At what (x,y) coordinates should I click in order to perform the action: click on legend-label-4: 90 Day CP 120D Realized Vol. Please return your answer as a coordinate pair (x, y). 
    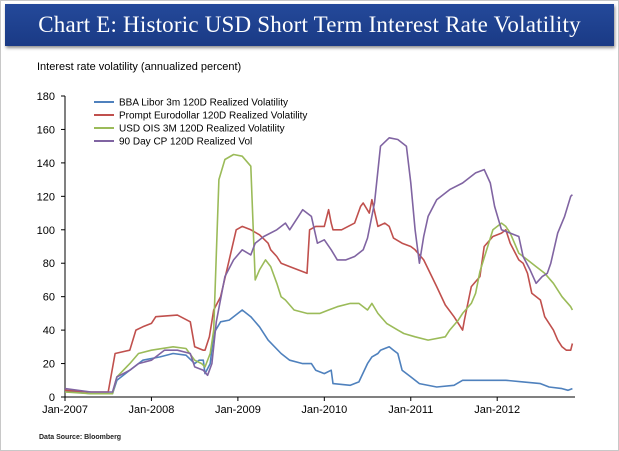
    Looking at the image, I should click on (185, 142).